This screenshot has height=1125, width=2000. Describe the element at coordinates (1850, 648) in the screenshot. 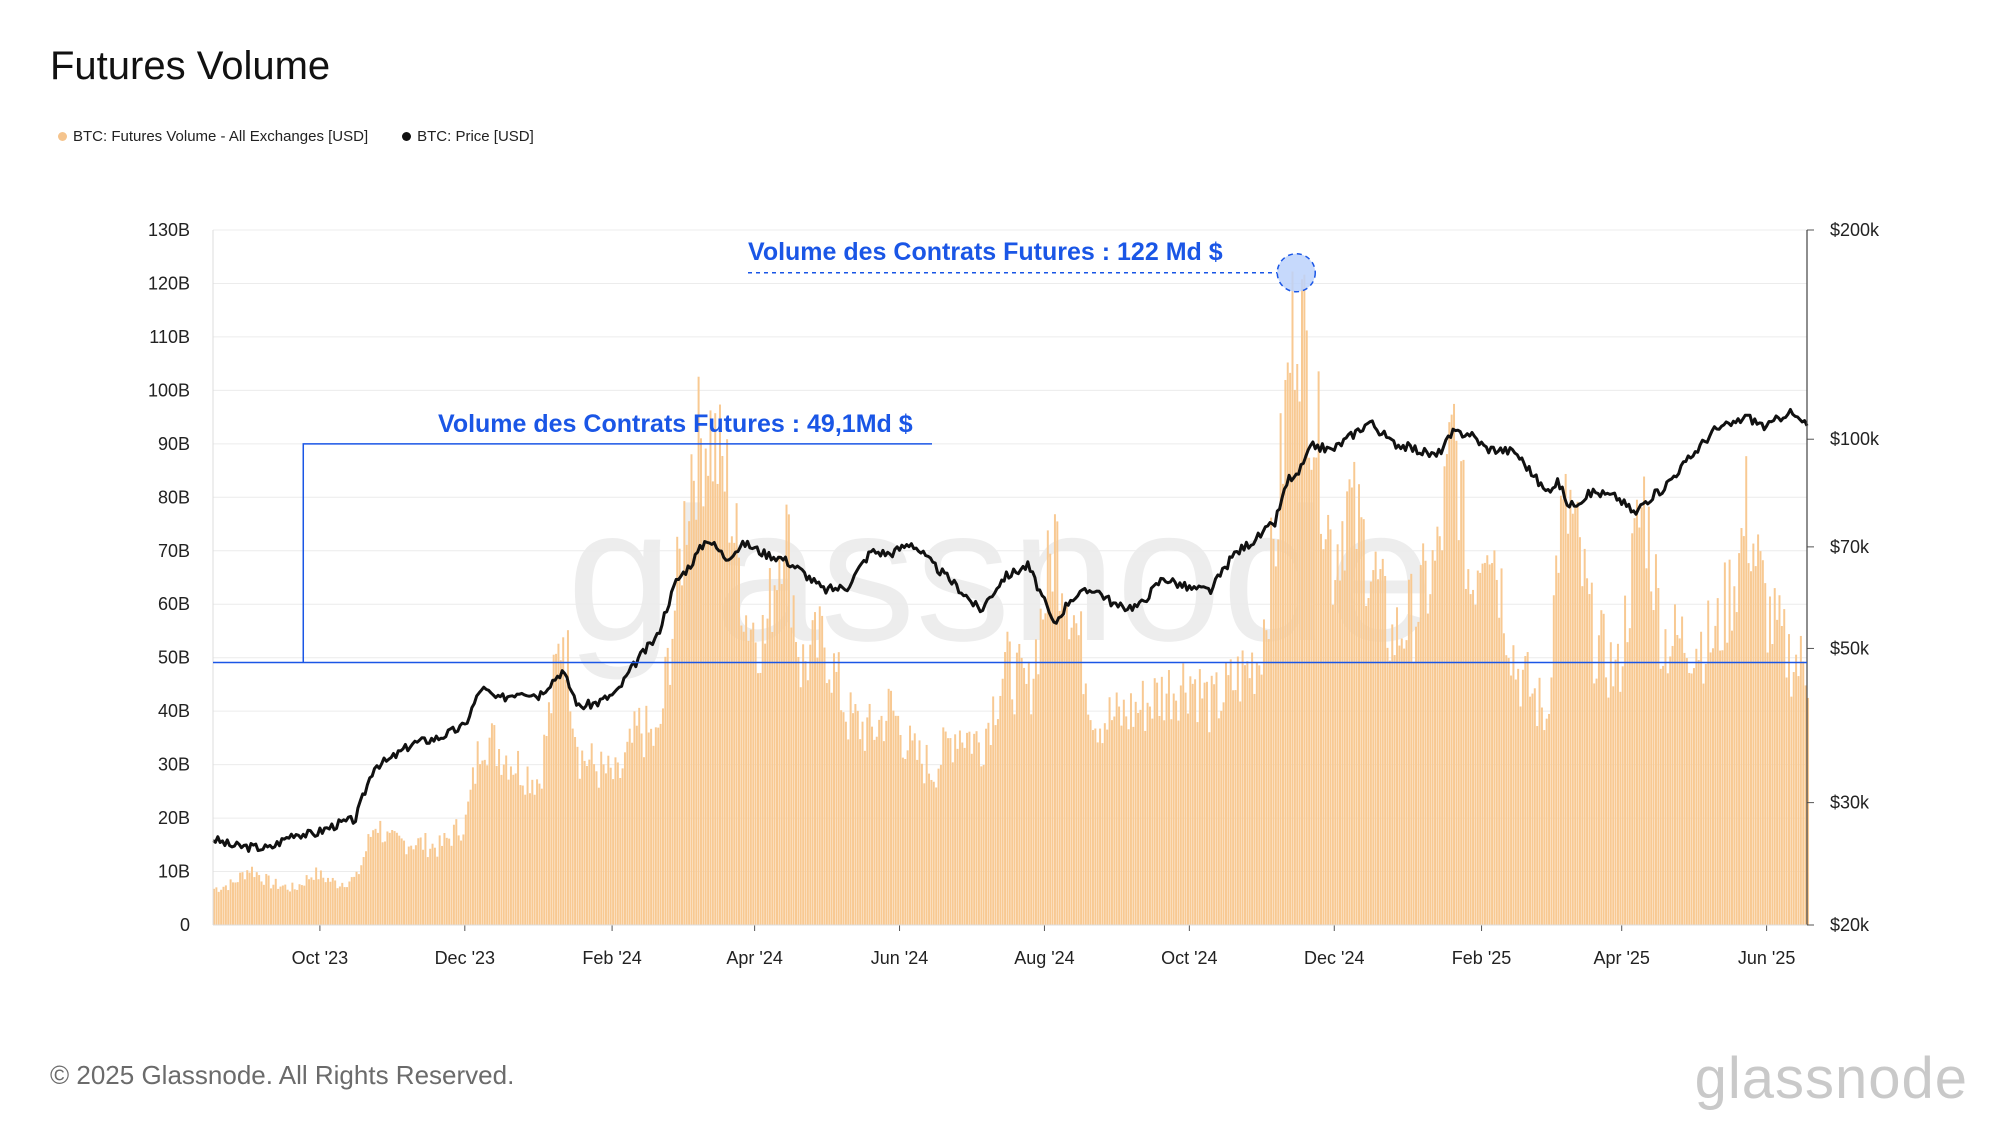

I see `y-right-tick-label: $50k` at that location.